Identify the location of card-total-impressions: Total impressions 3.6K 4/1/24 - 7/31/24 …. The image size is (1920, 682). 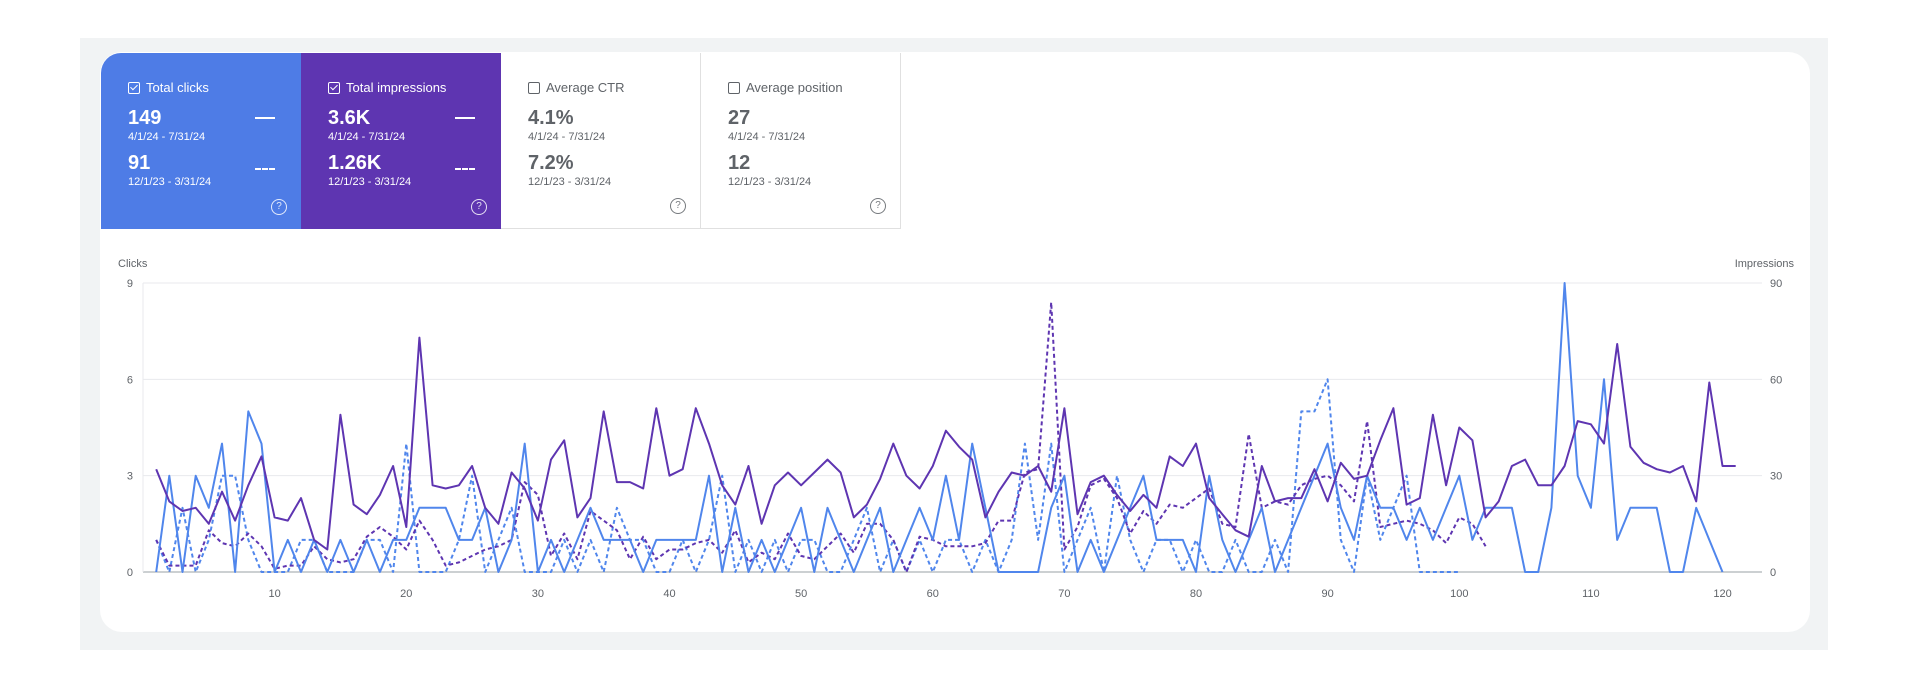
(401, 141).